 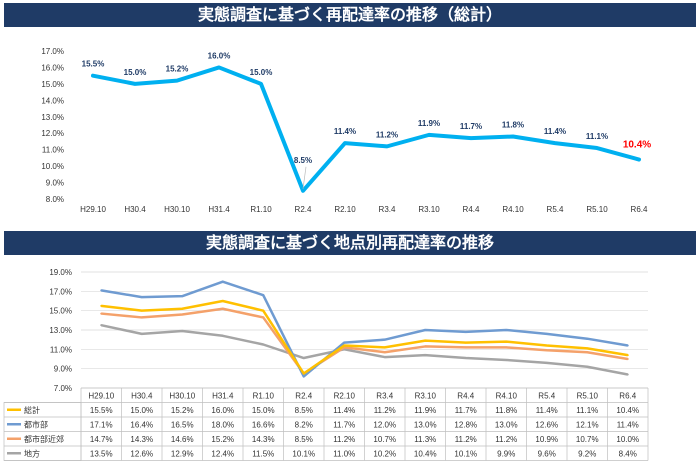 What do you see at coordinates (101, 425) in the screenshot?
I see `table-cell: 17.1%` at bounding box center [101, 425].